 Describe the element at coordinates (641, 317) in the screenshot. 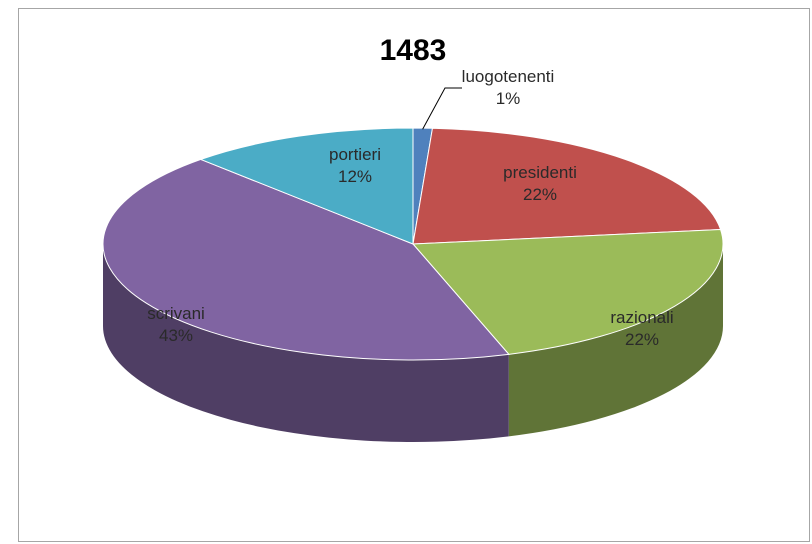

I see `slice-label-razionali: razionali` at that location.